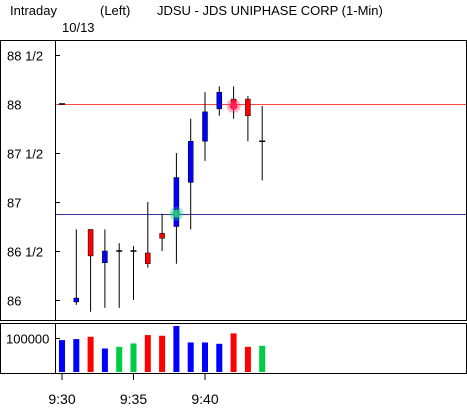 This screenshot has height=416, width=467. What do you see at coordinates (14, 203) in the screenshot?
I see `price-tick-label: 87` at bounding box center [14, 203].